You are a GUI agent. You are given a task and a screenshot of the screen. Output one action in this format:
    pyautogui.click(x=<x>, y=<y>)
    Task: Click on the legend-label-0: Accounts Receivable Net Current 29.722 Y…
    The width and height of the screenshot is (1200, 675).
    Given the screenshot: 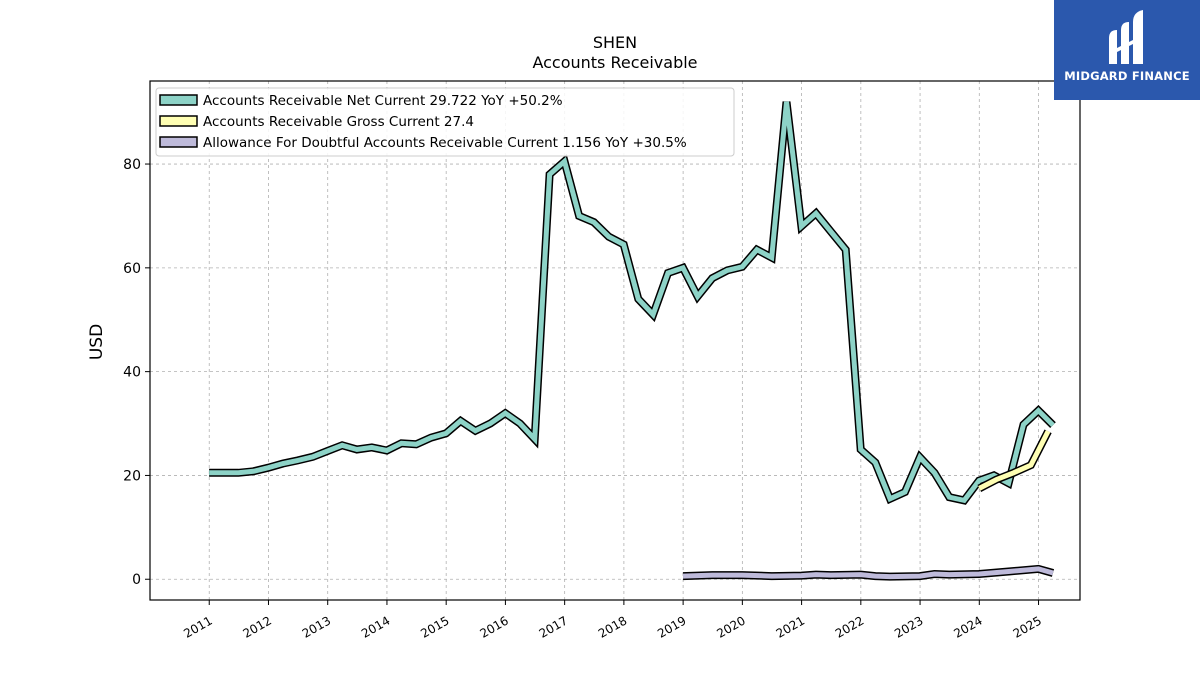 What is the action you would take?
    pyautogui.click(x=383, y=101)
    